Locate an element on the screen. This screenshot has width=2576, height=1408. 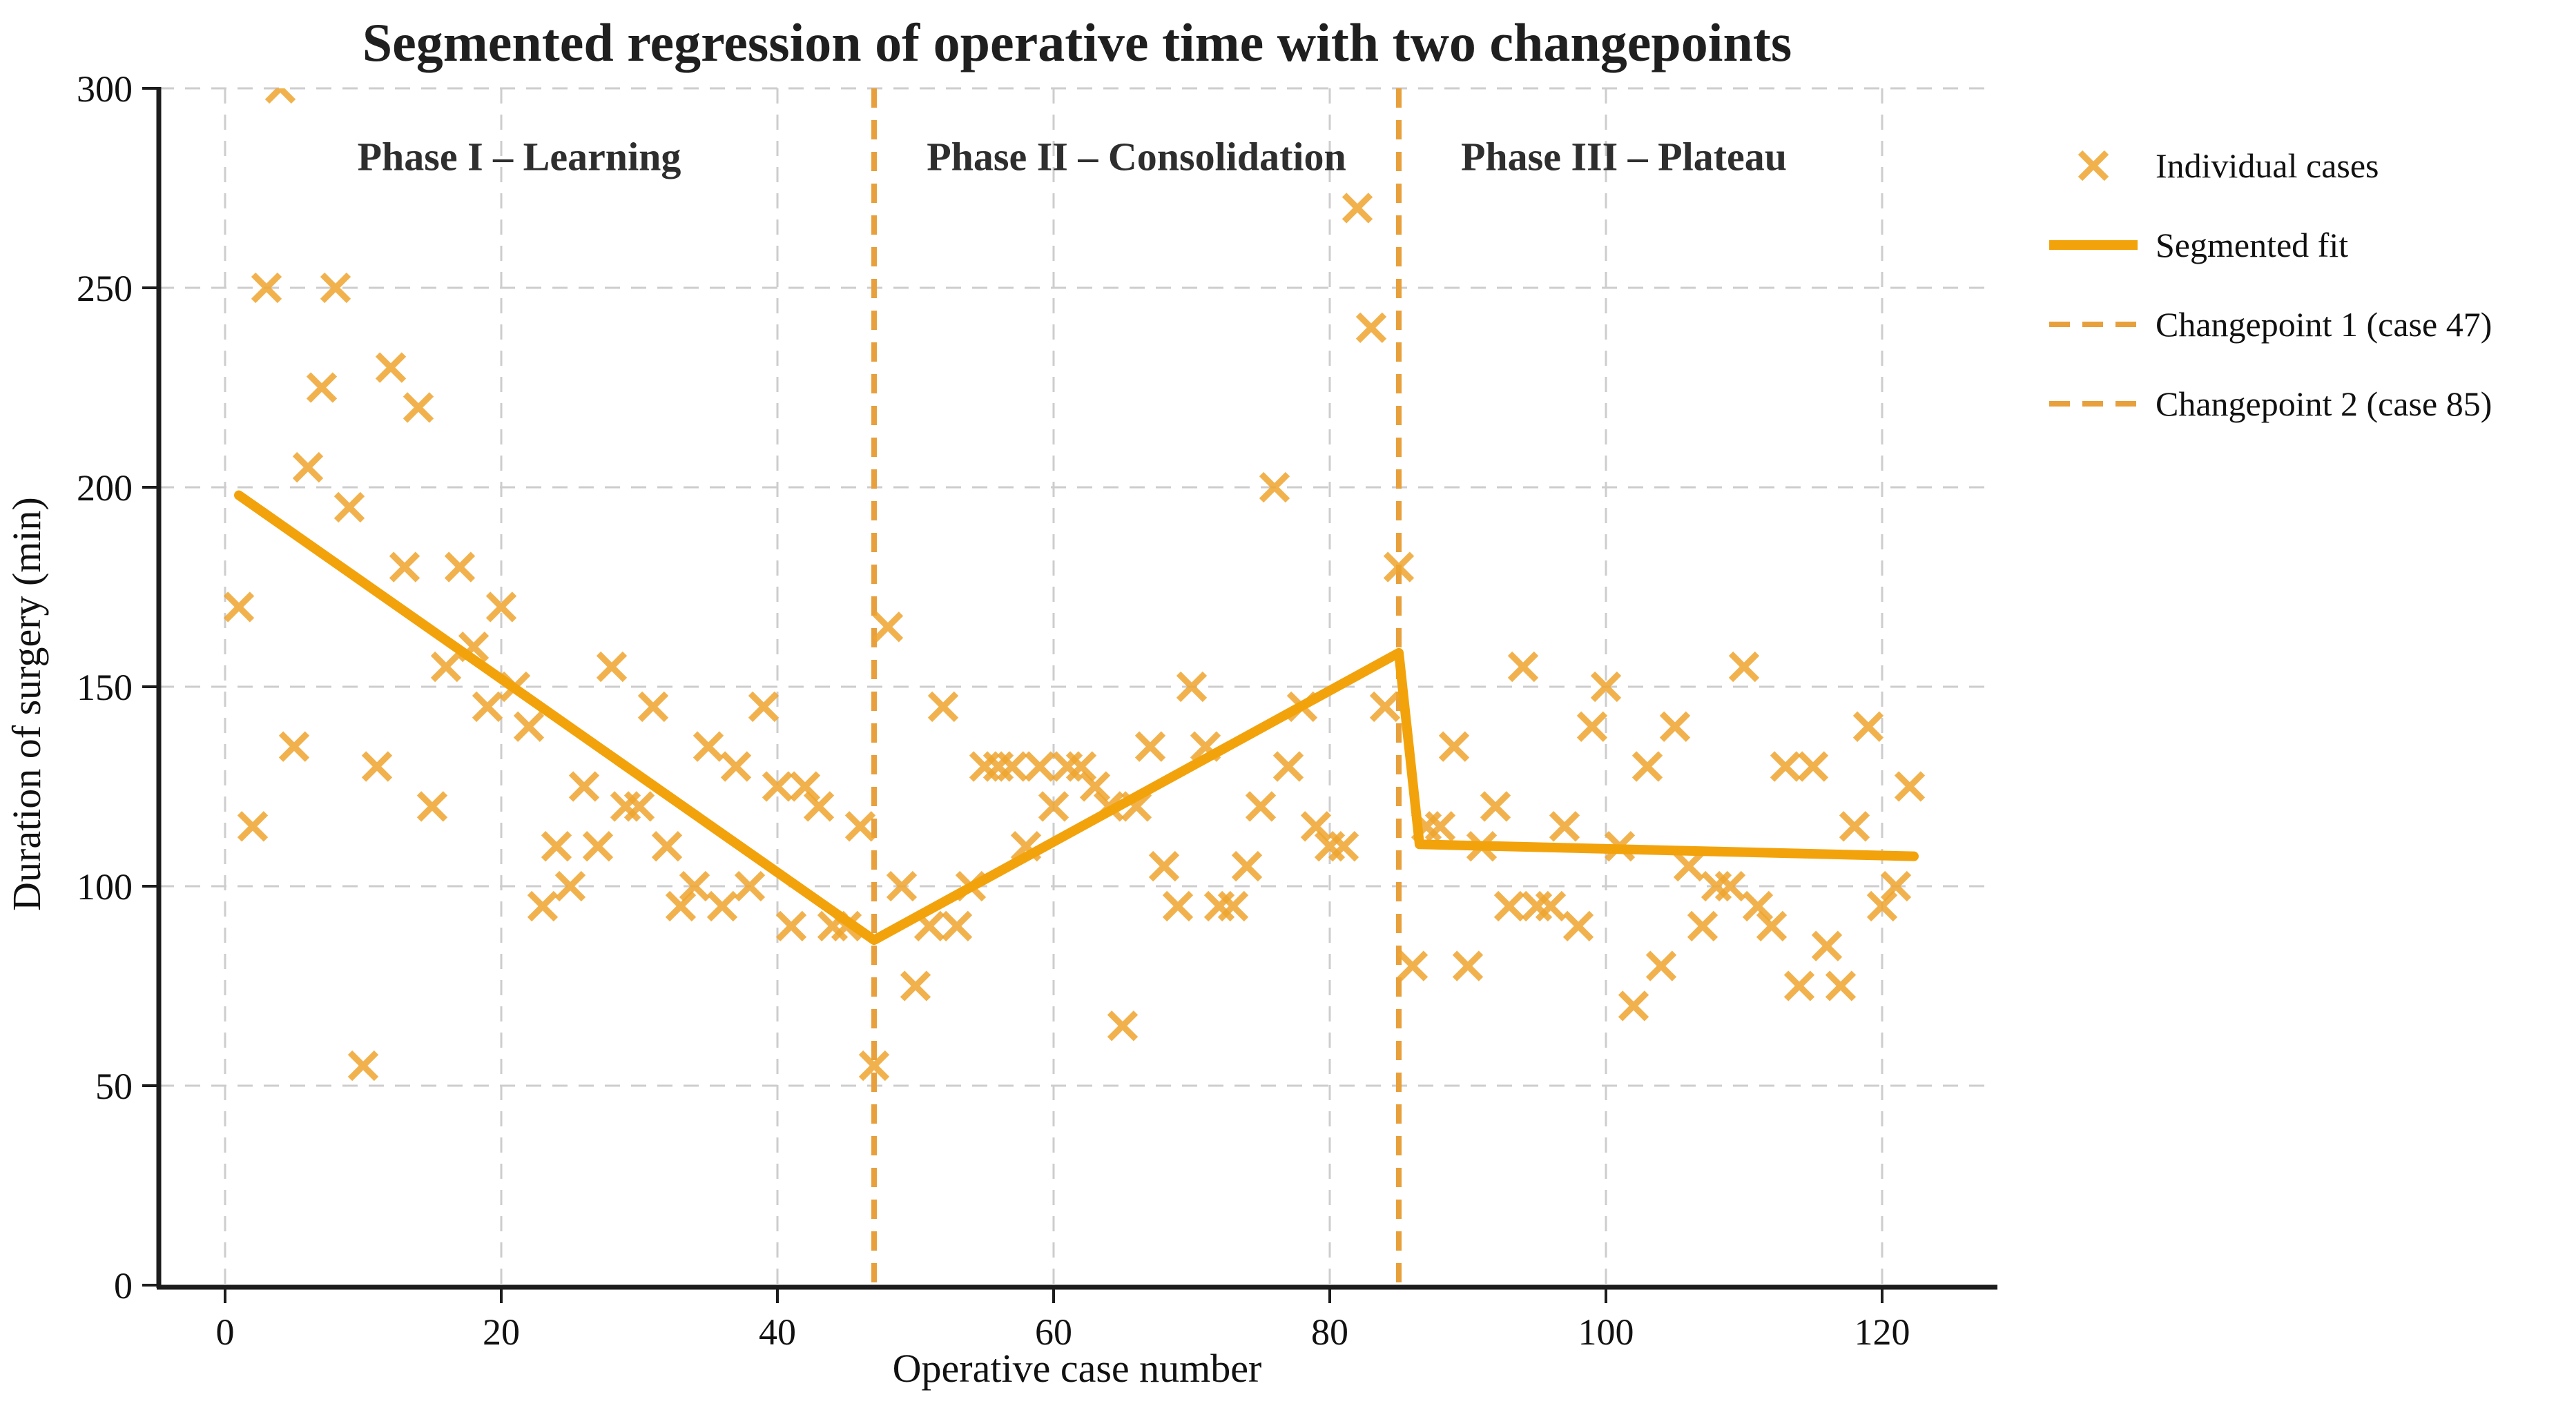
x-tick-label: 100 is located at coordinates (1606, 1332).